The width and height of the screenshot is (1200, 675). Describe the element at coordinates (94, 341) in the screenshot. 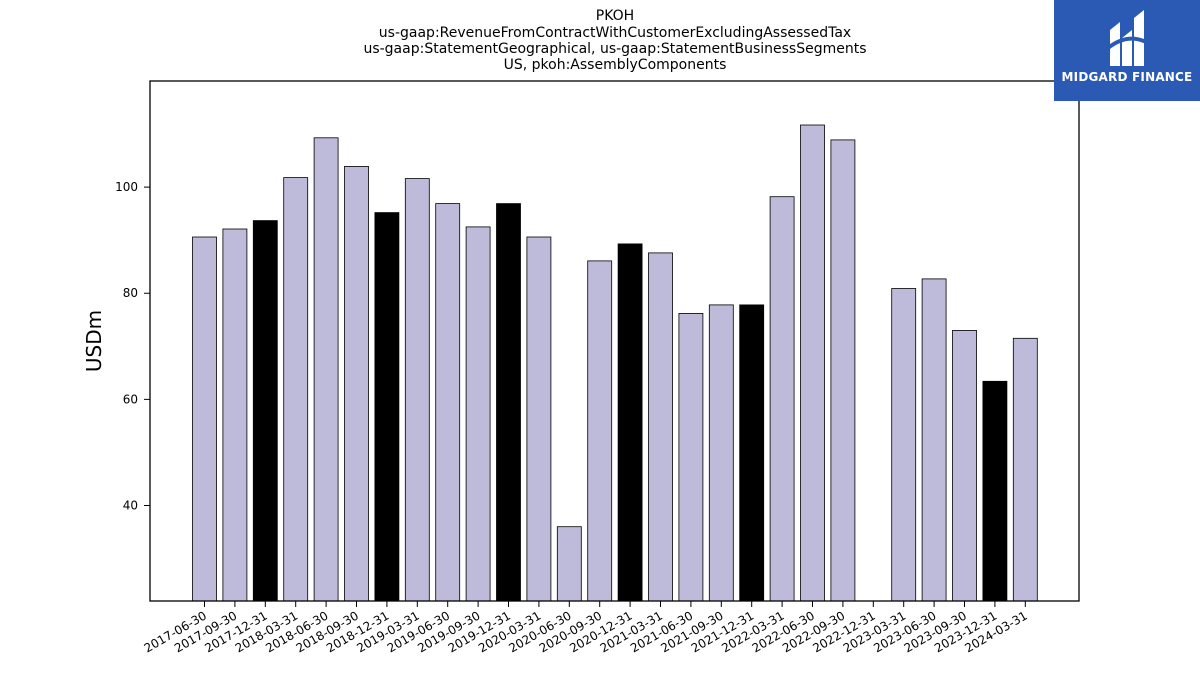

I see `y-axis-label: USDm` at that location.